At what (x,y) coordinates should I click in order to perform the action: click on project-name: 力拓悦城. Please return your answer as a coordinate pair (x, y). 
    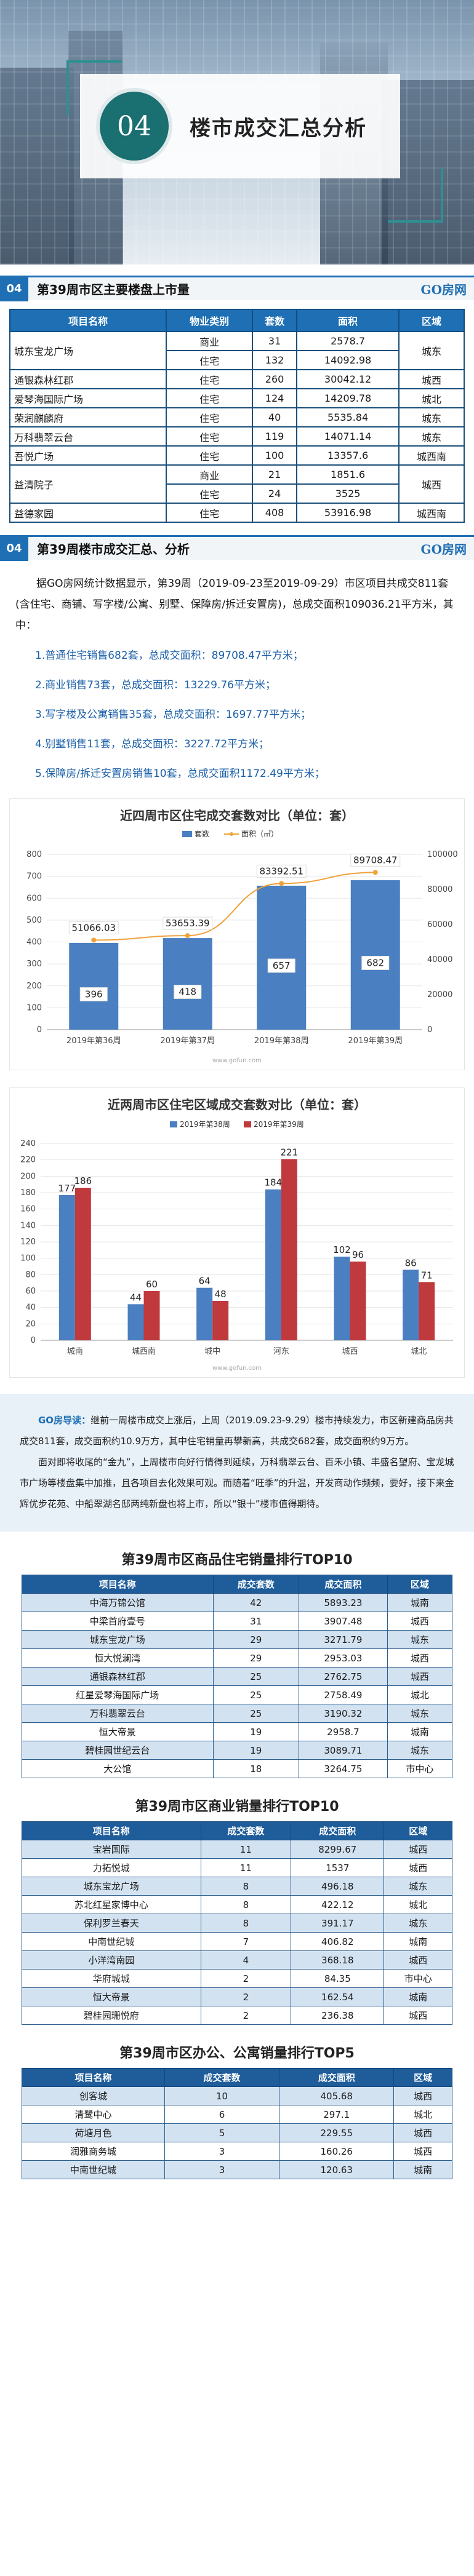
    Looking at the image, I should click on (111, 1867).